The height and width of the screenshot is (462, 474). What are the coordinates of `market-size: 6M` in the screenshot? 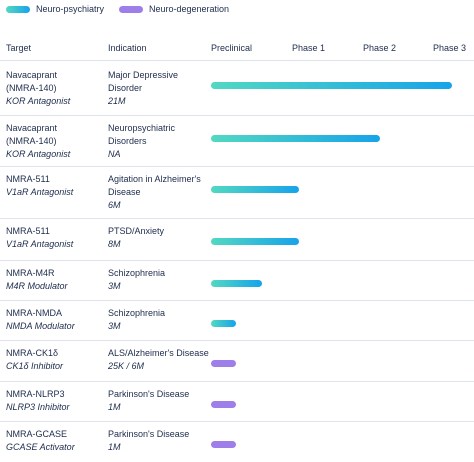 It's located at (114, 205).